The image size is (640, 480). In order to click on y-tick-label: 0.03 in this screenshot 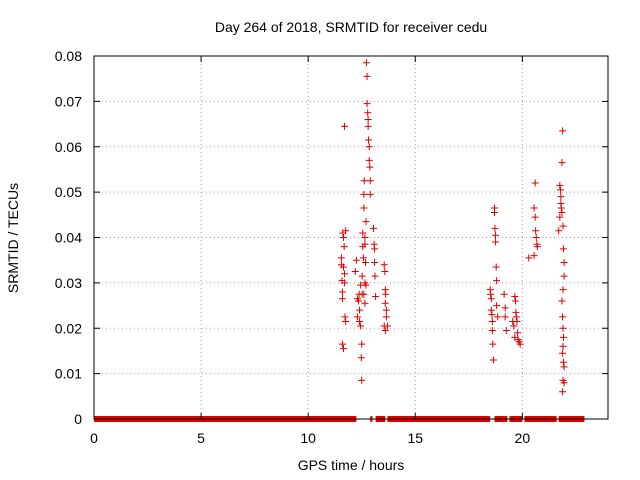, I will do `click(68, 283)`.